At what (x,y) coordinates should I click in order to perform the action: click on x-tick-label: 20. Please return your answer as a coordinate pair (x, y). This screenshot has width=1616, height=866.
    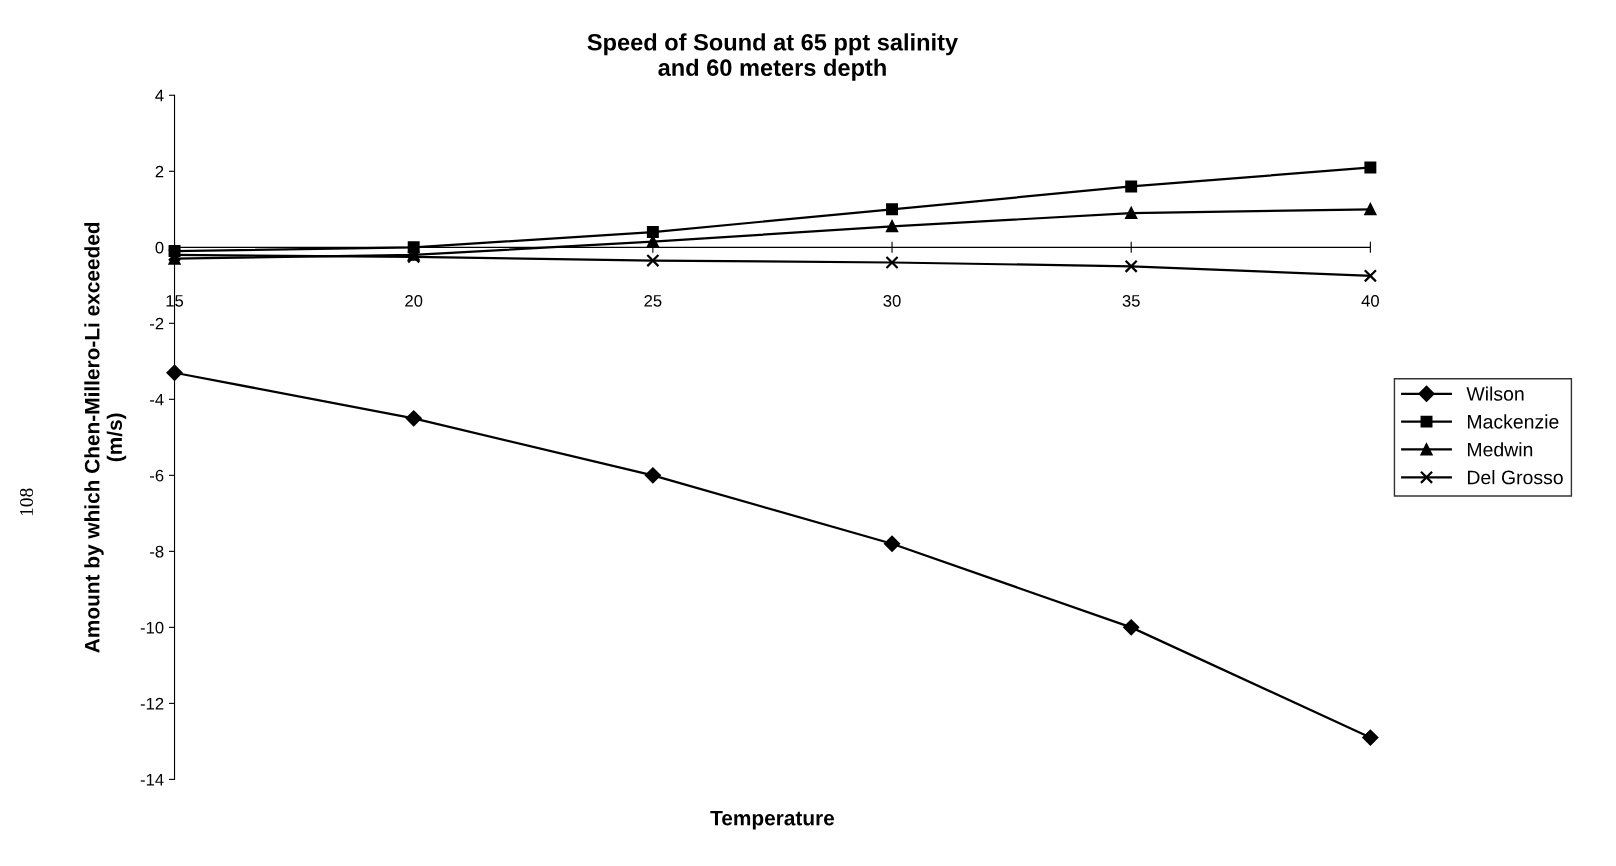
    Looking at the image, I should click on (414, 300).